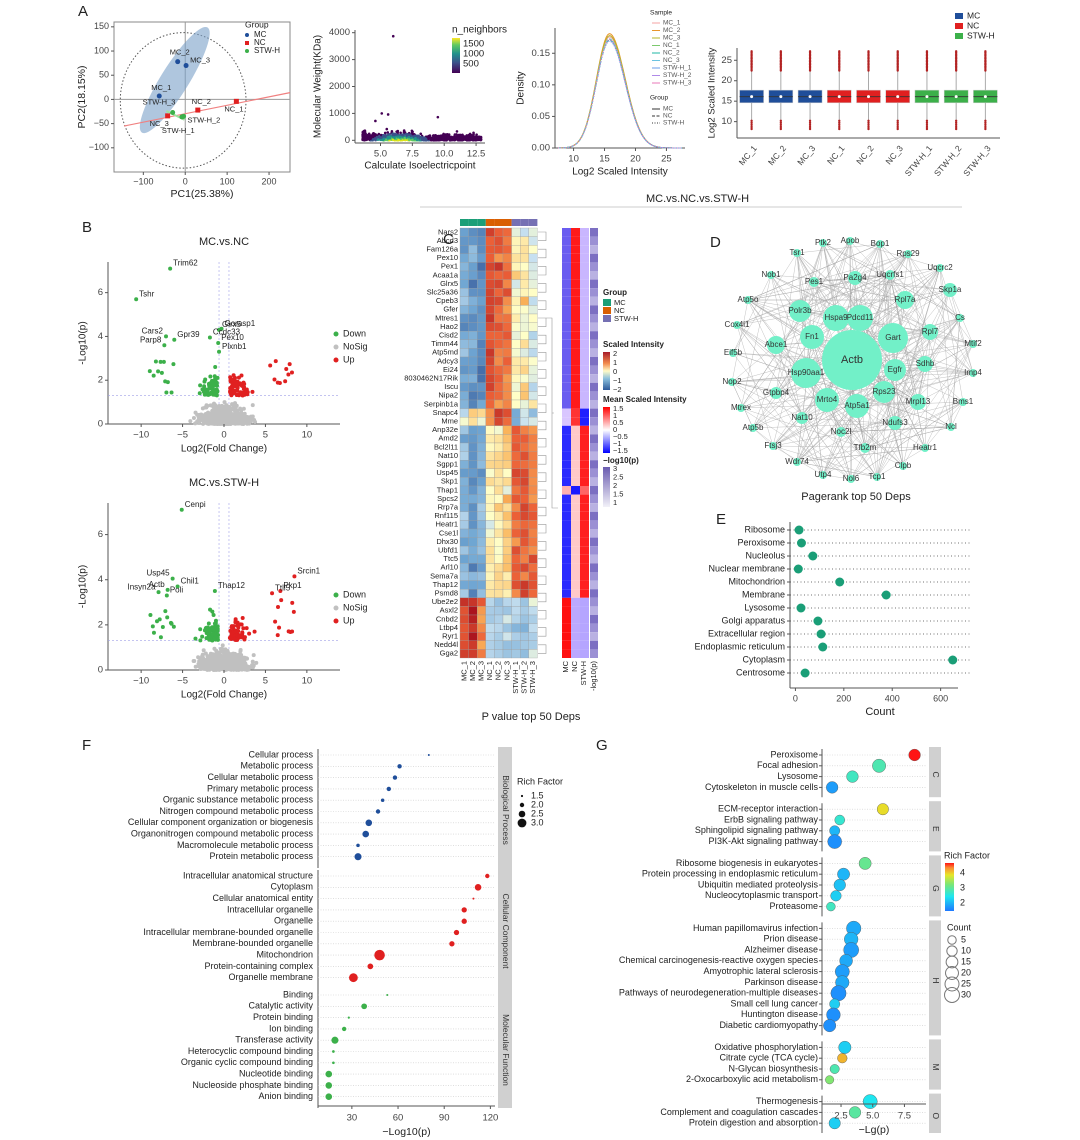  I want to click on x-axis-title: −Log10(p), so click(406, 1132).